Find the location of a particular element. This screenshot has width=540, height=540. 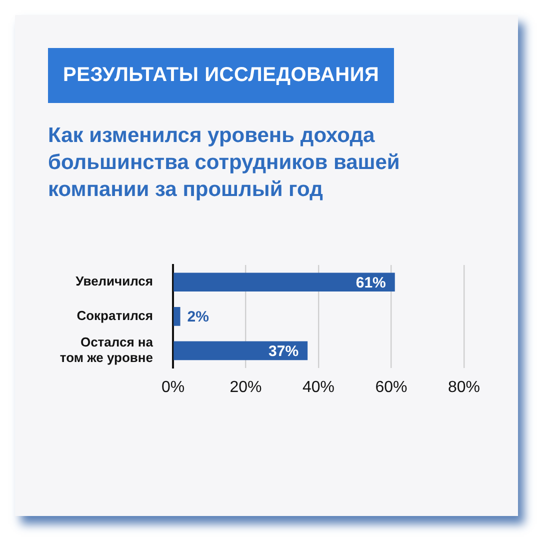

x-tick-label: 0% is located at coordinates (173, 387).